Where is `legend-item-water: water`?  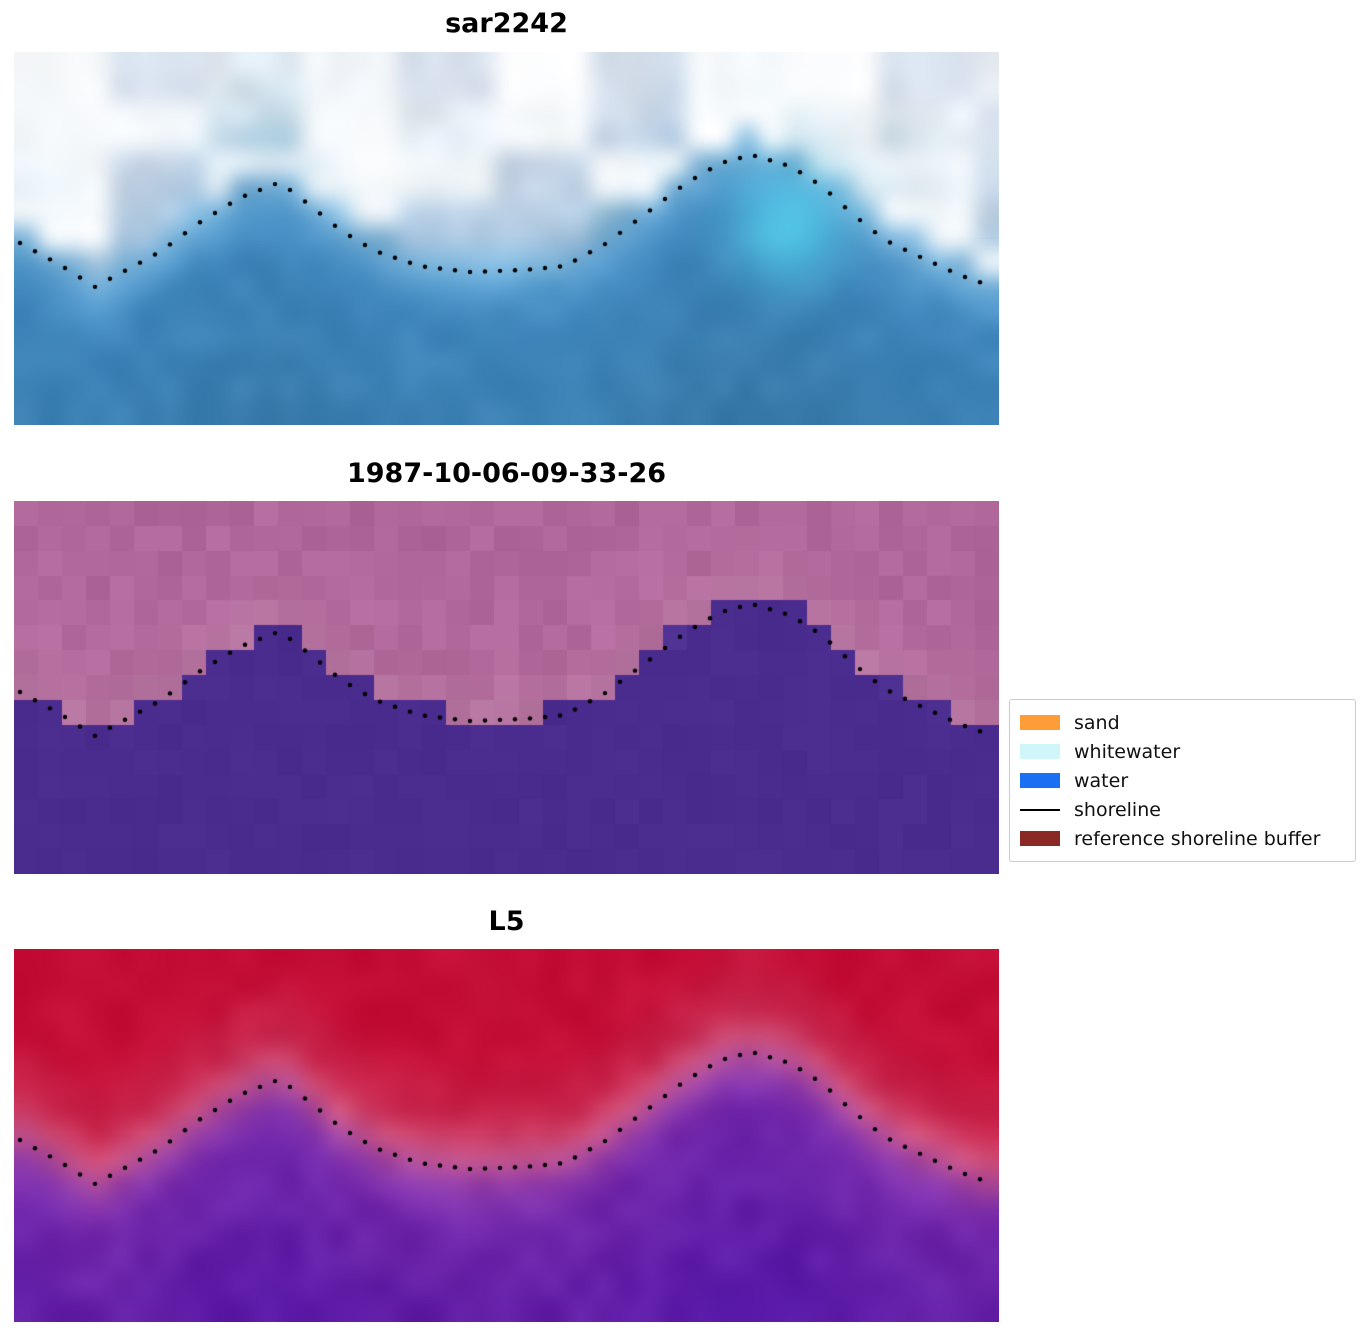 legend-item-water: water is located at coordinates (1182, 780).